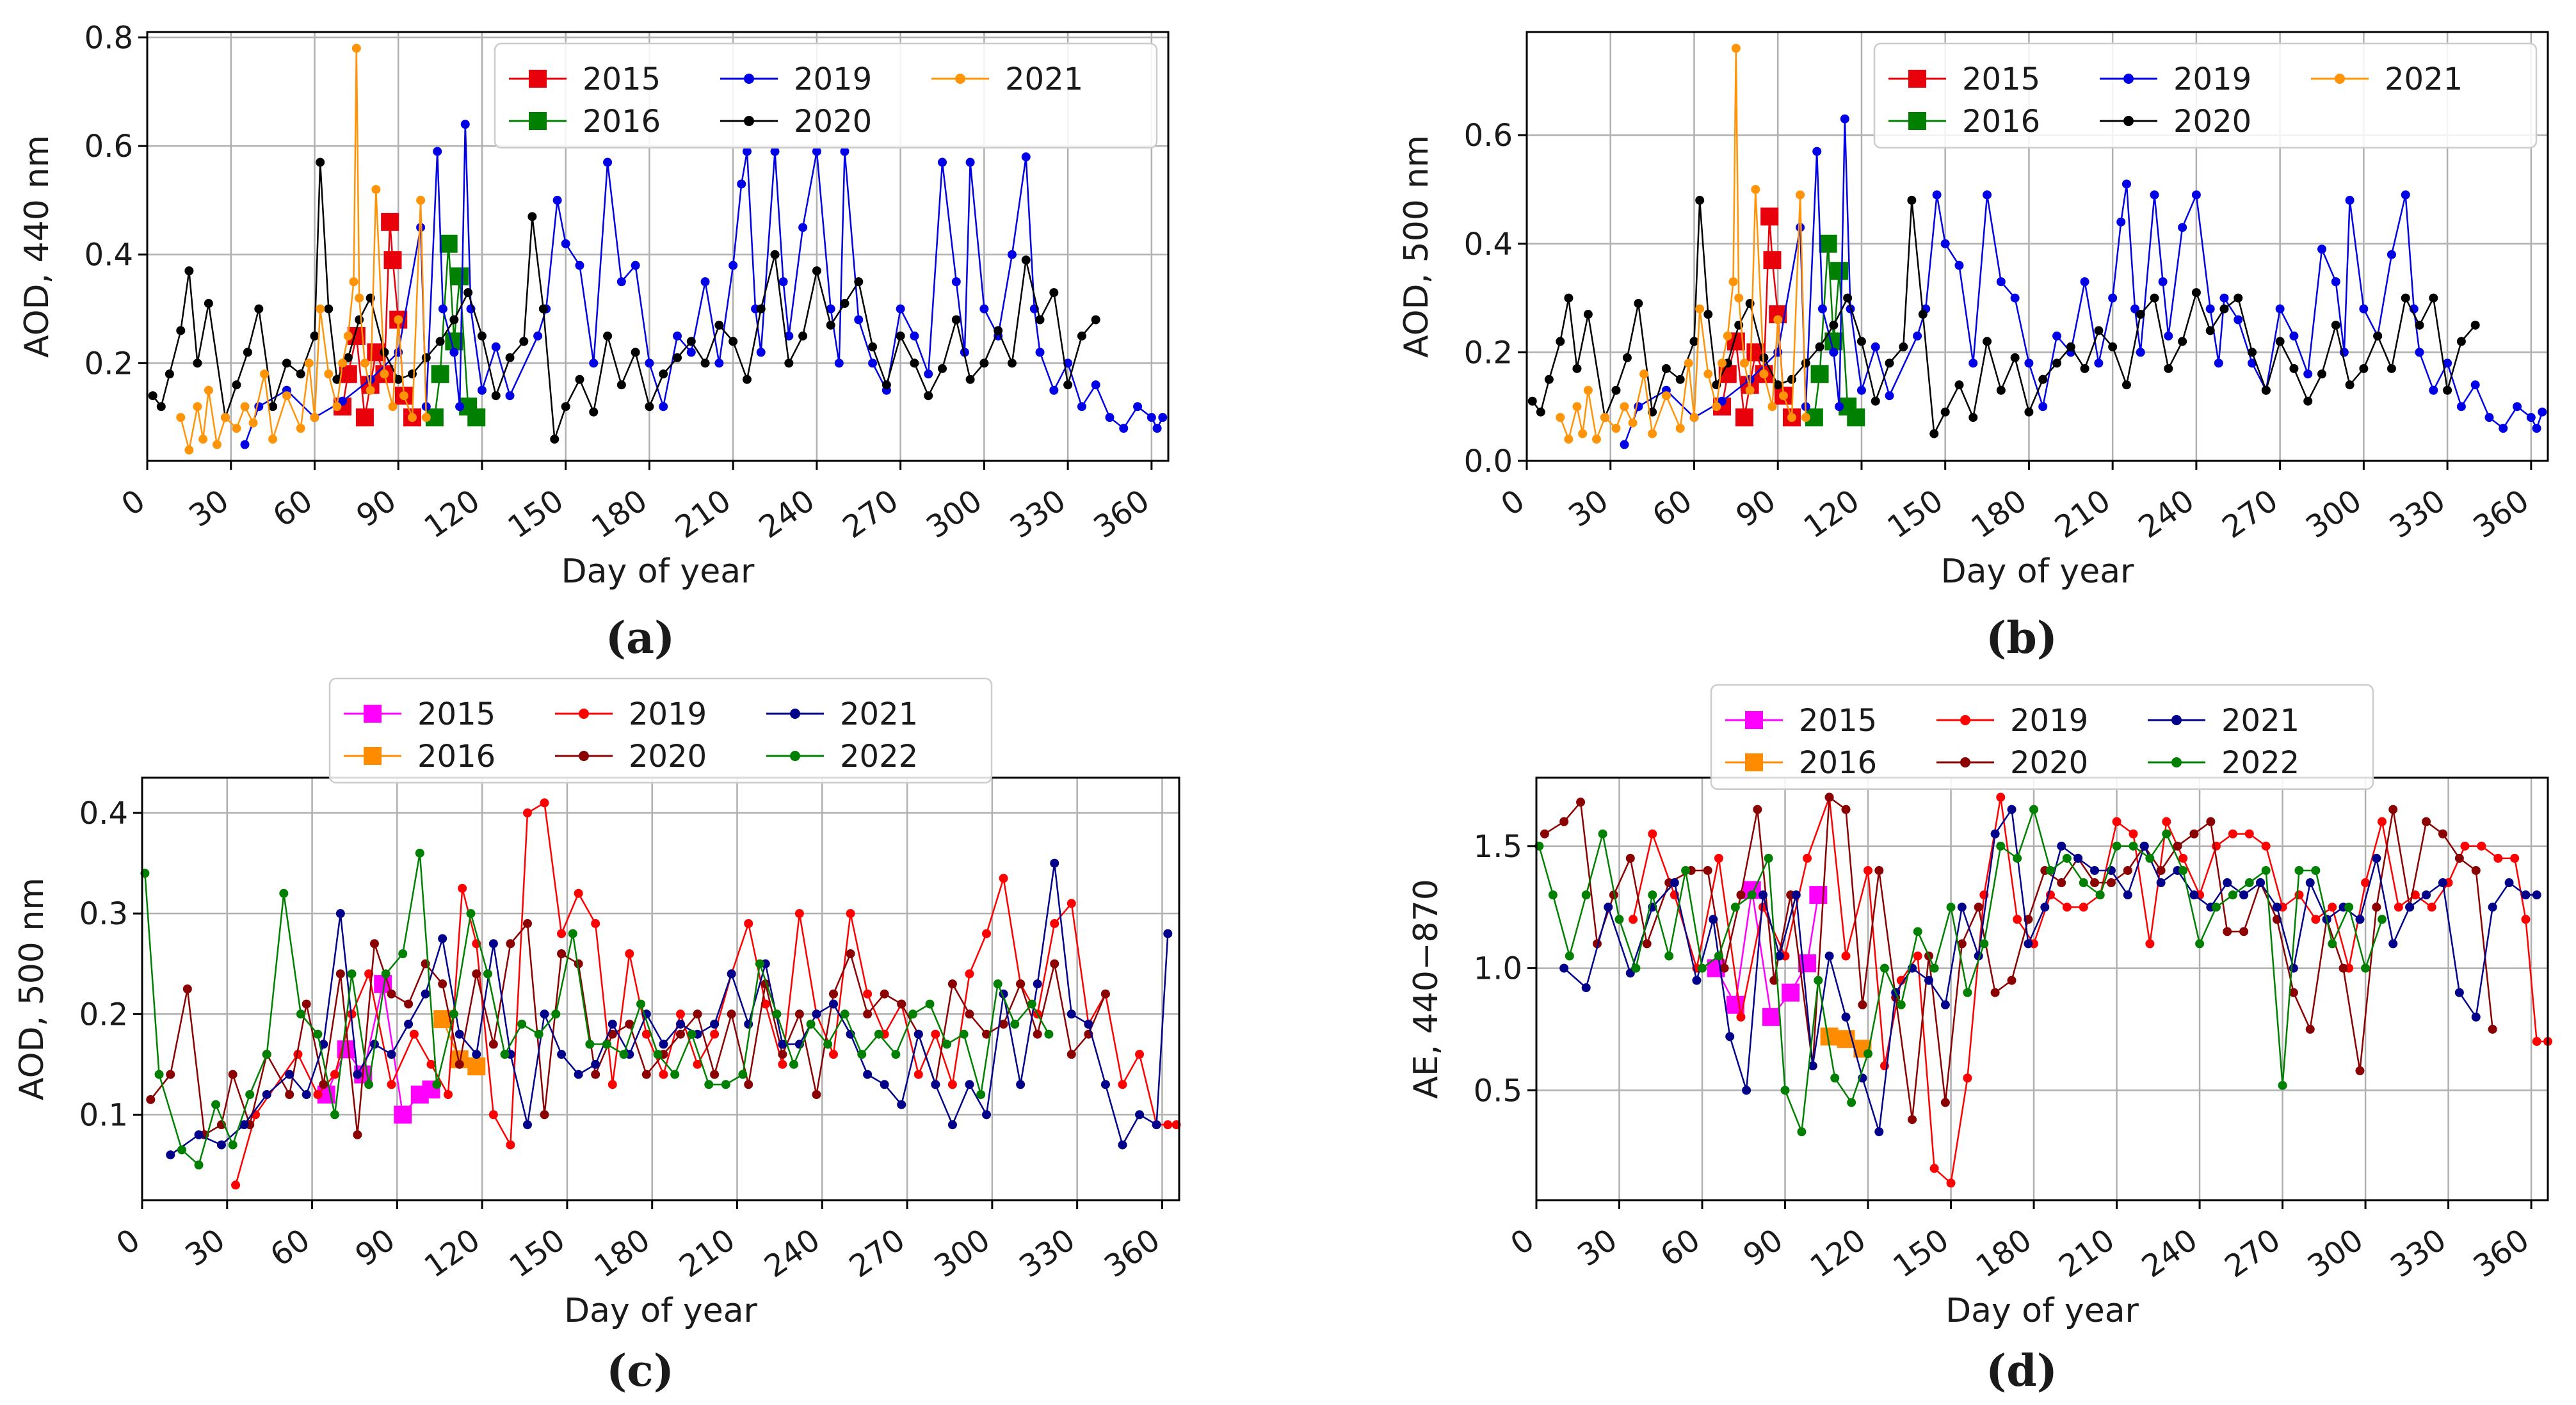 The image size is (2576, 1405). I want to click on series-2015, so click(378, 1049).